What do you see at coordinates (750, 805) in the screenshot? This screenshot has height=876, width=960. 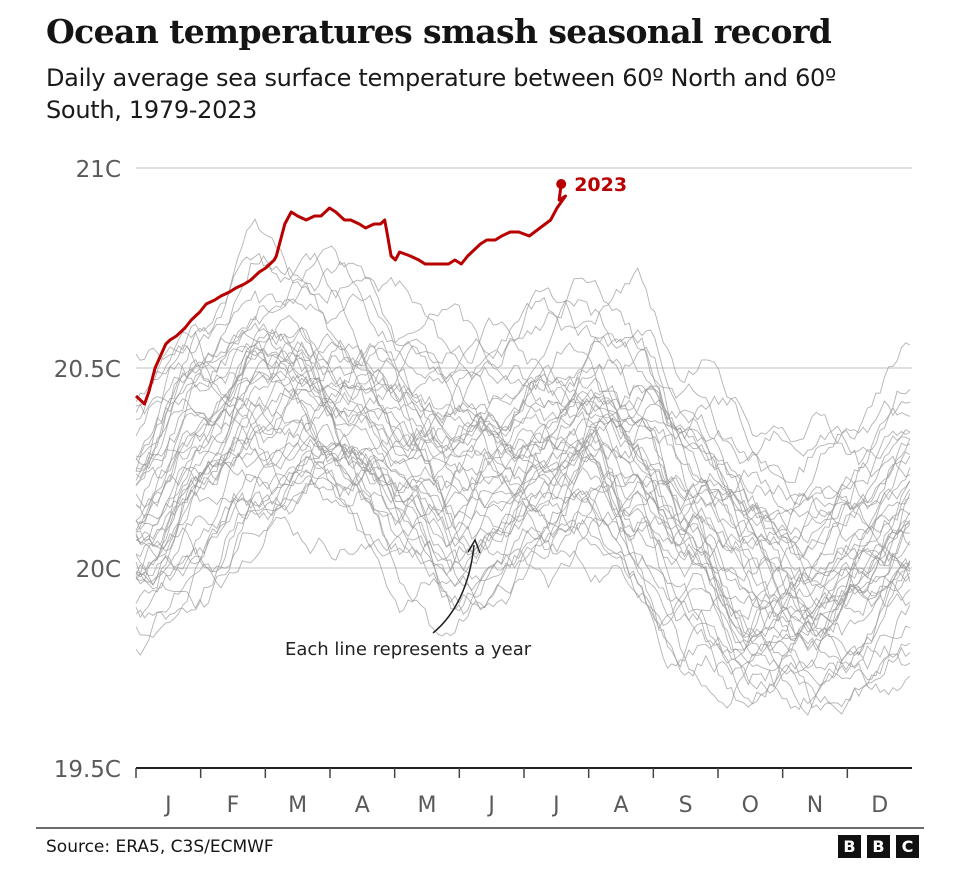 I see `x-tick-label: O` at bounding box center [750, 805].